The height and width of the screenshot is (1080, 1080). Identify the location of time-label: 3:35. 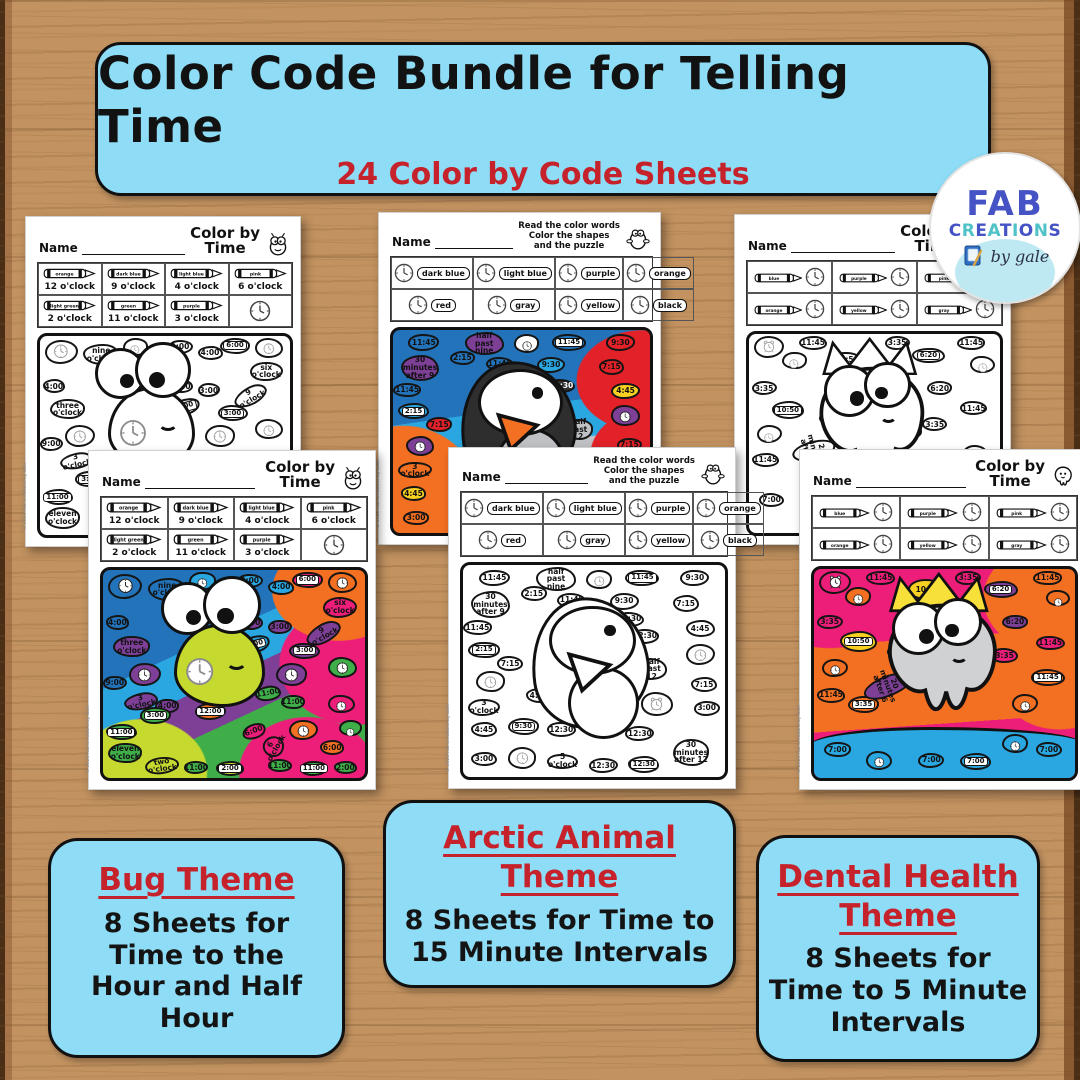
(935, 424).